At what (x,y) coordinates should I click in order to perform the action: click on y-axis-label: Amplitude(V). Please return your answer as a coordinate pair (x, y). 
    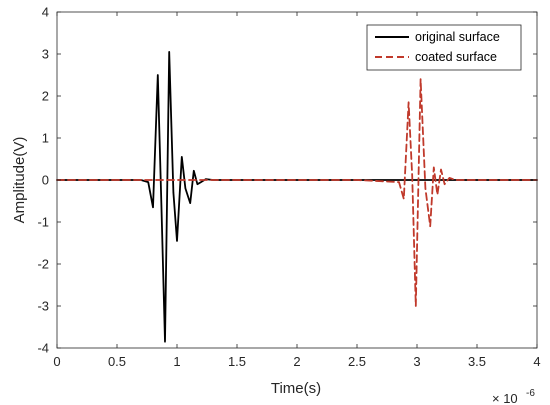
    Looking at the image, I should click on (19, 180).